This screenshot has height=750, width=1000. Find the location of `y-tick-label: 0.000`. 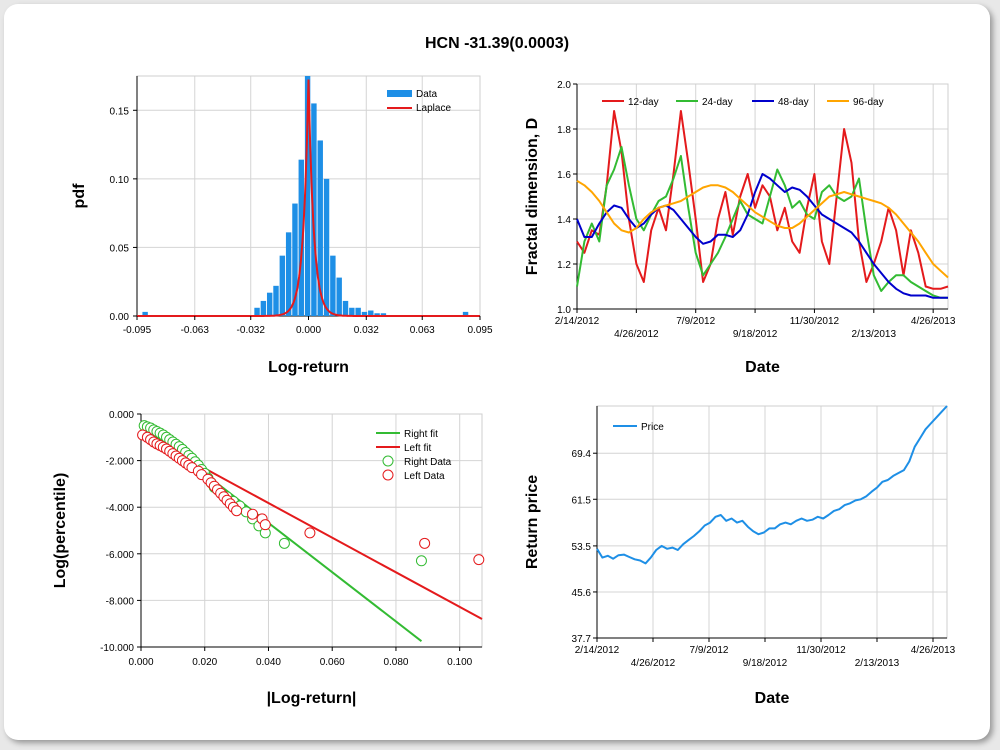

y-tick-label: 0.000 is located at coordinates (121, 415).